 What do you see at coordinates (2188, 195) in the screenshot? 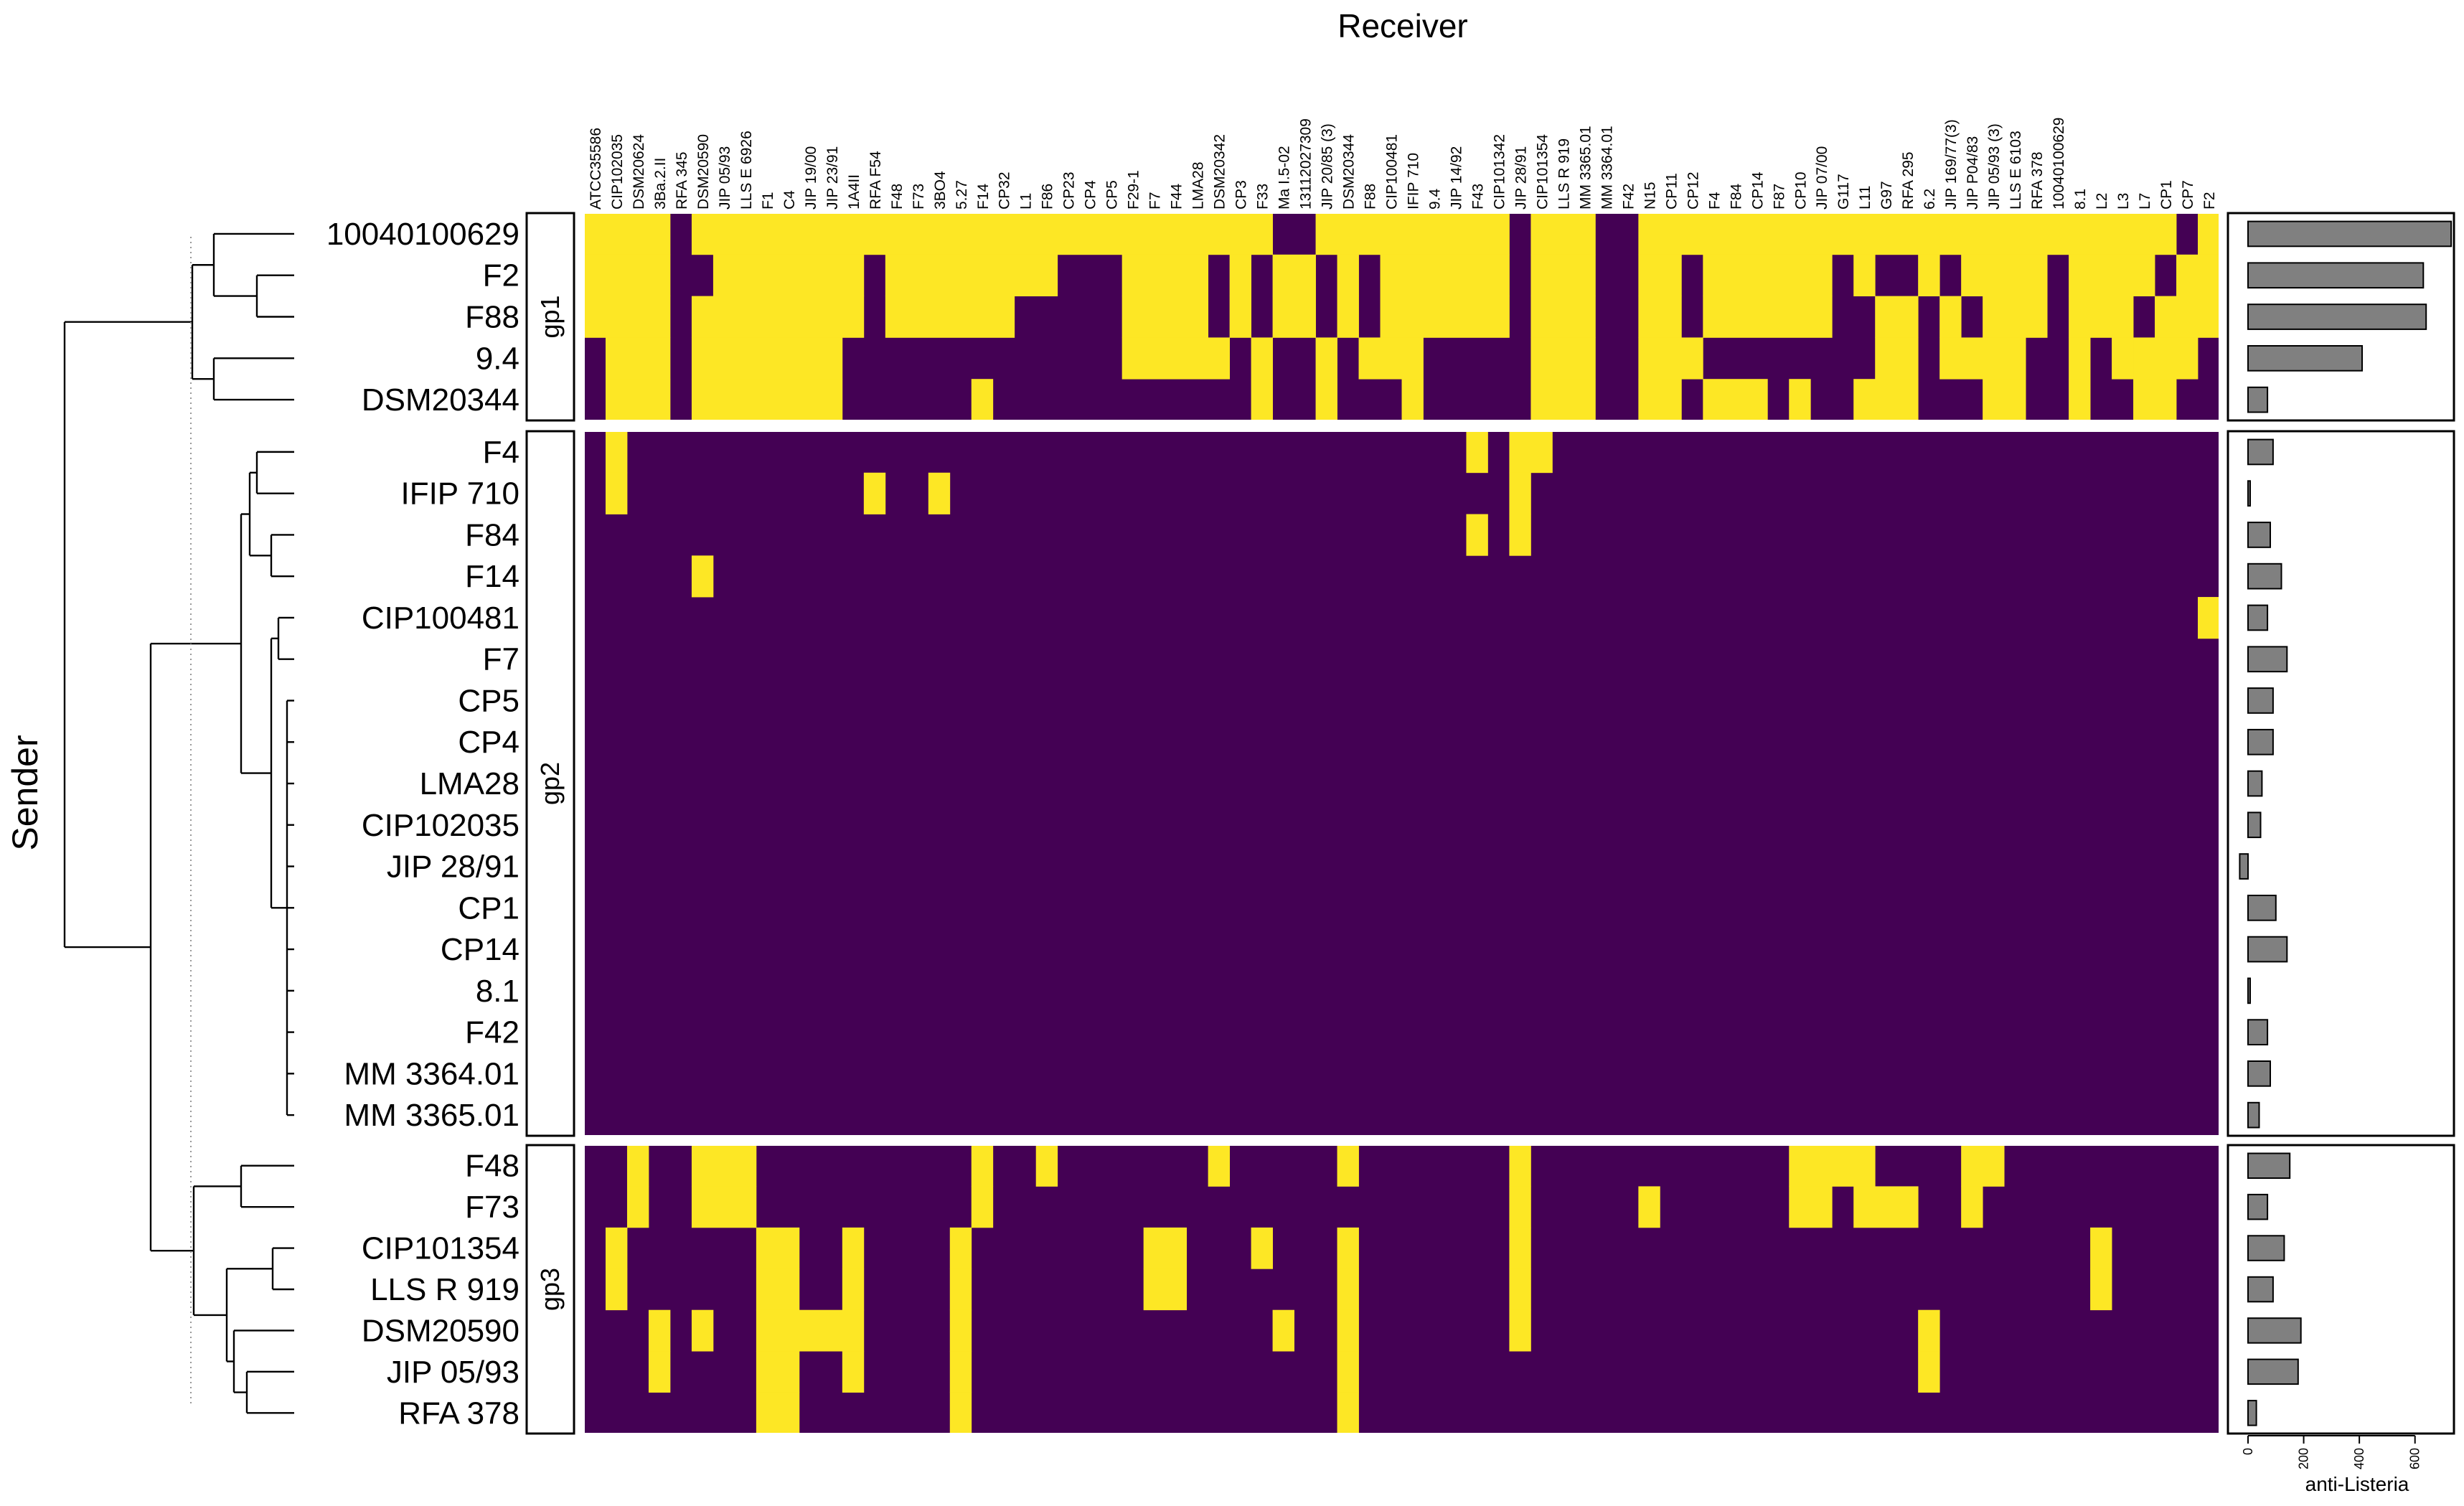
I see `column-label: CP7` at bounding box center [2188, 195].